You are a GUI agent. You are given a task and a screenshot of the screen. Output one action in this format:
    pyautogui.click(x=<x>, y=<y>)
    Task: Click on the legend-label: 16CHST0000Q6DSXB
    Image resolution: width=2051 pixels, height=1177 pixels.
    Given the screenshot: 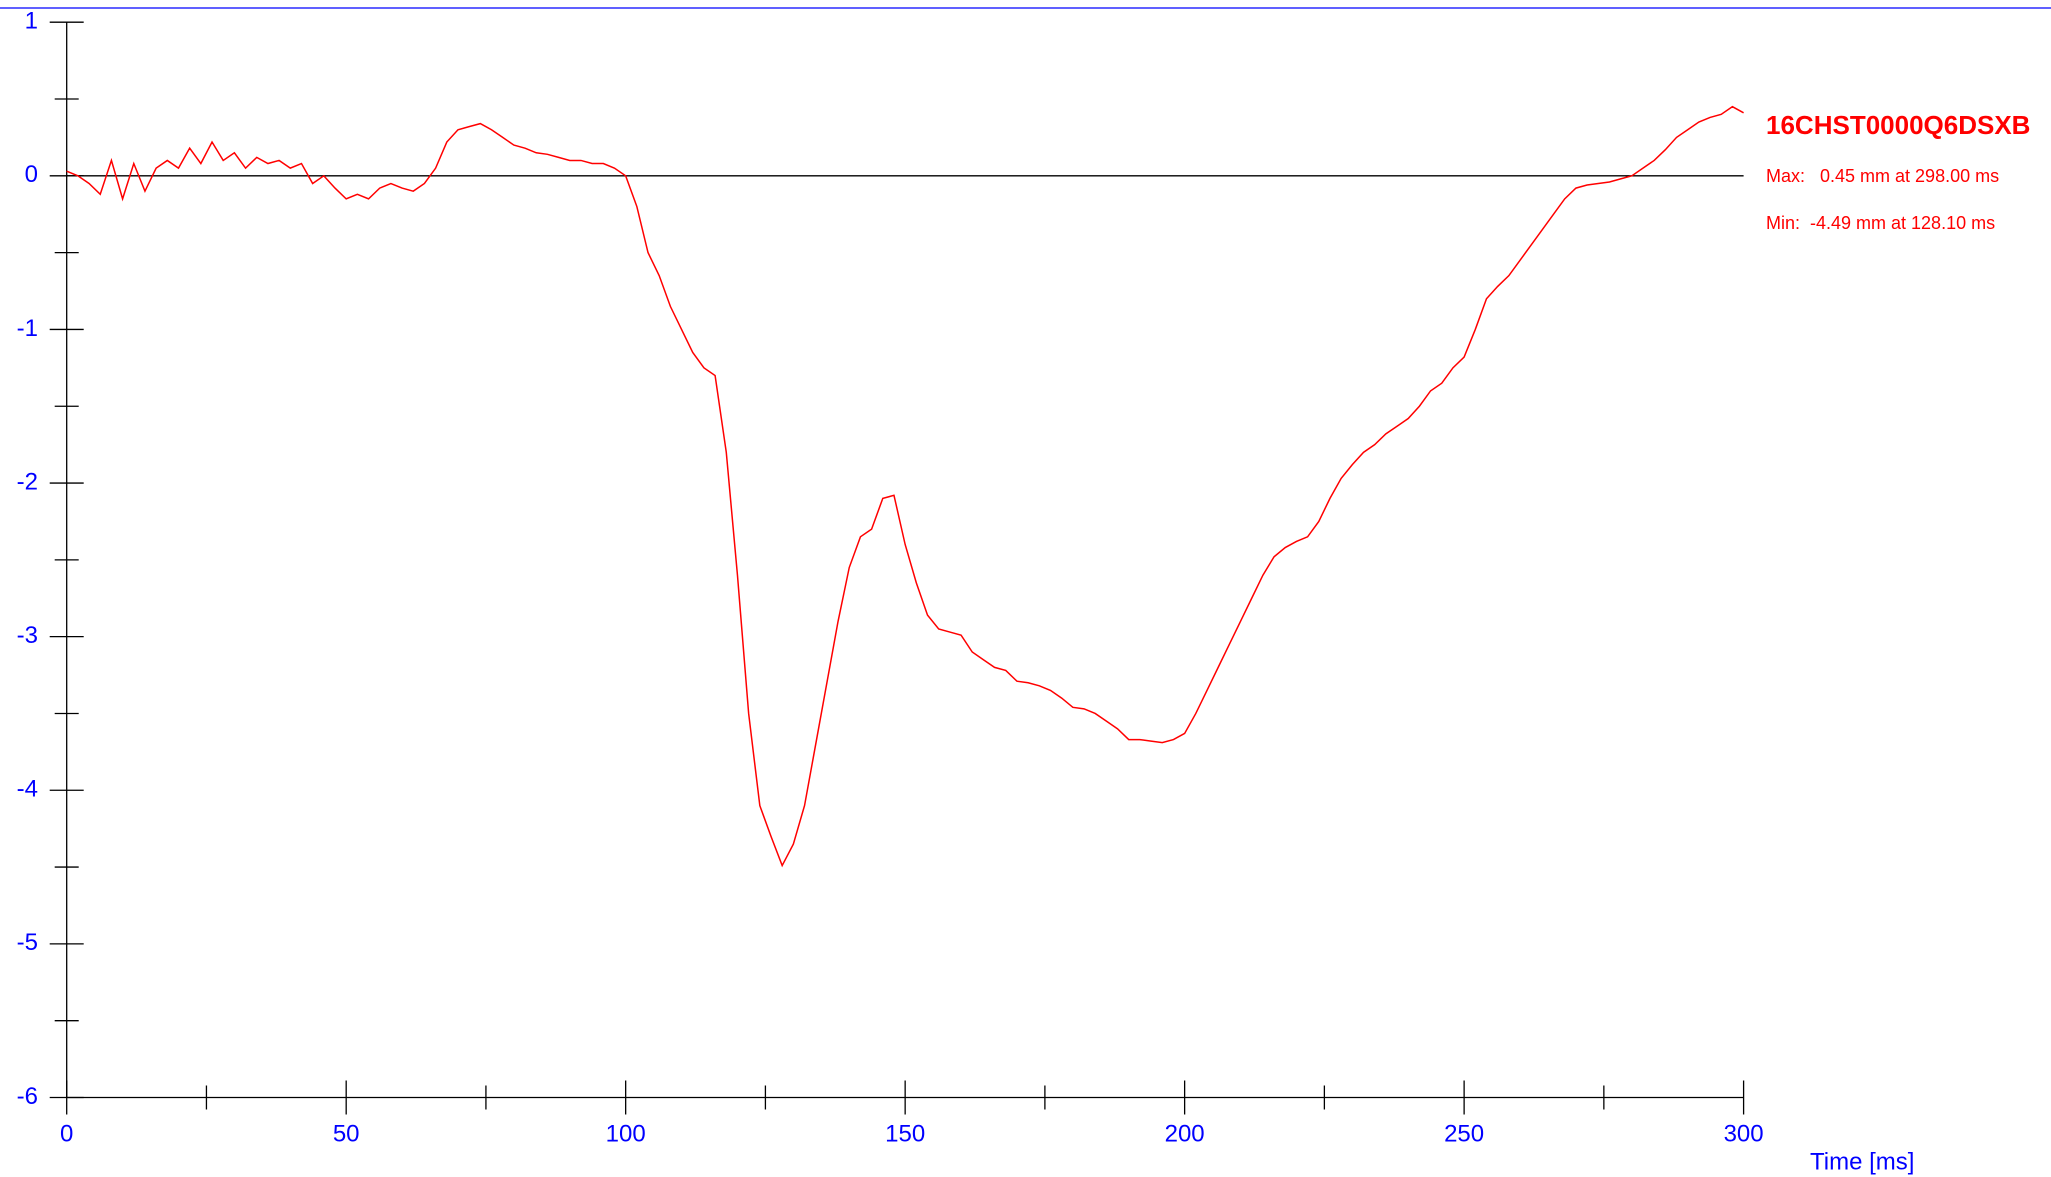 What is the action you would take?
    pyautogui.click(x=1898, y=125)
    